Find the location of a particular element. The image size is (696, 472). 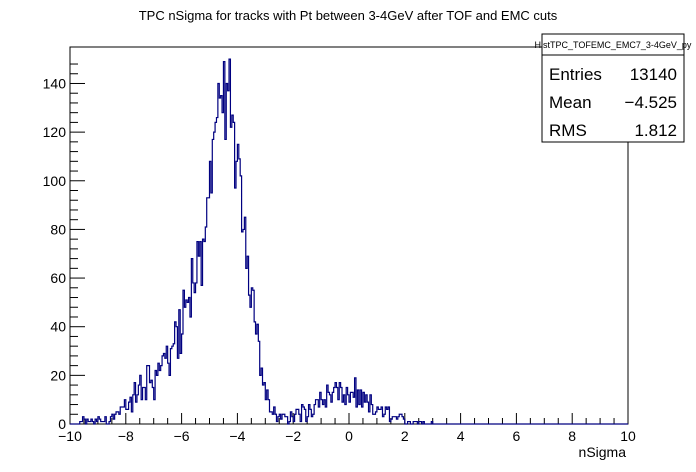

stats-box-frame is located at coordinates (613, 88).